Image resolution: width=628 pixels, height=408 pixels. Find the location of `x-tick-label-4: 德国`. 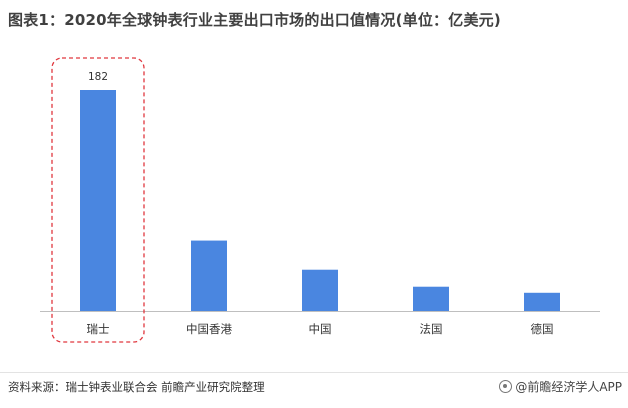

x-tick-label-4: 德国 is located at coordinates (542, 329).